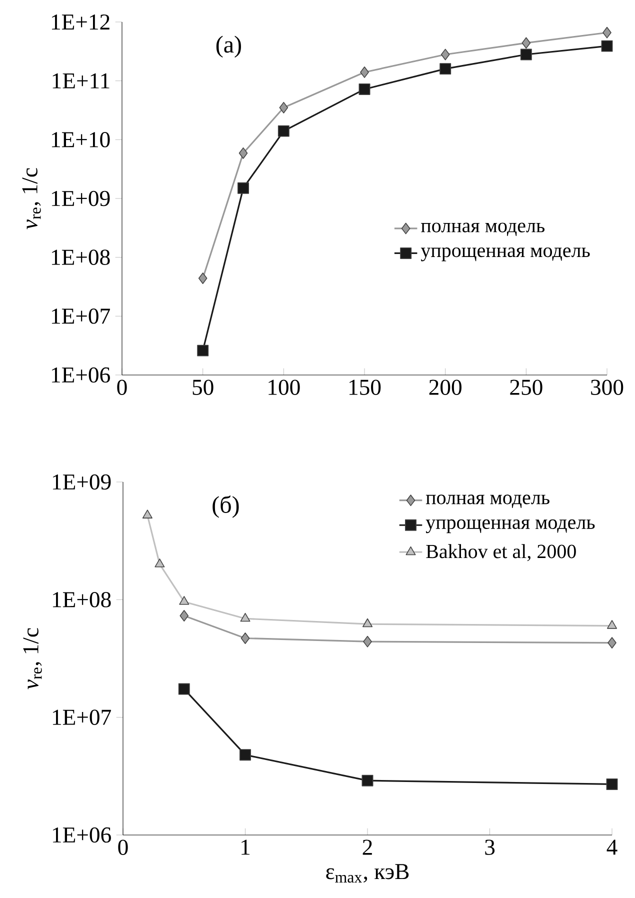 This screenshot has height=898, width=635. I want to click on annotation: (a), so click(228, 47).